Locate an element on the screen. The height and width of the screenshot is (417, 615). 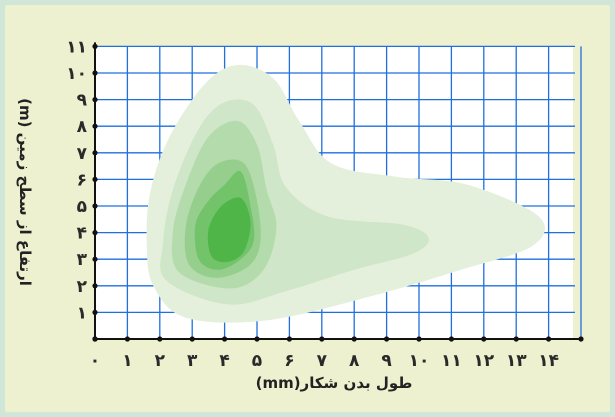
y-tick-label: ۲ is located at coordinates (82, 287).